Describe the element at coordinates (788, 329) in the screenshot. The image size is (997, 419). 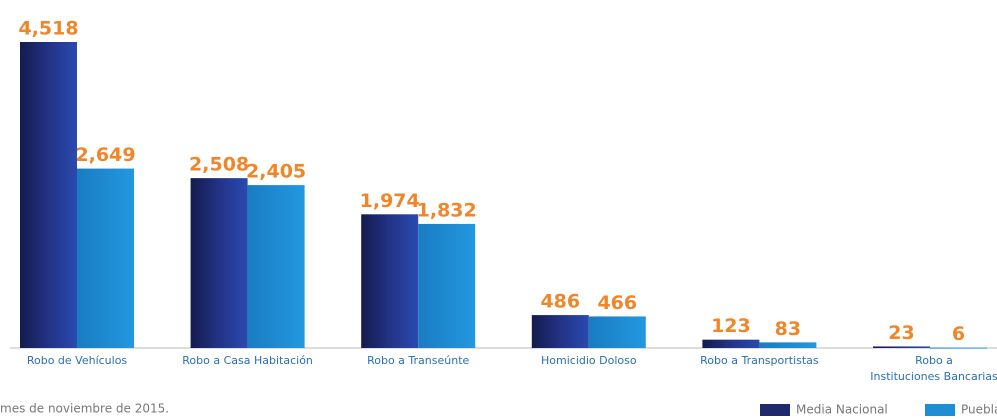
I see `value-label: 83` at that location.